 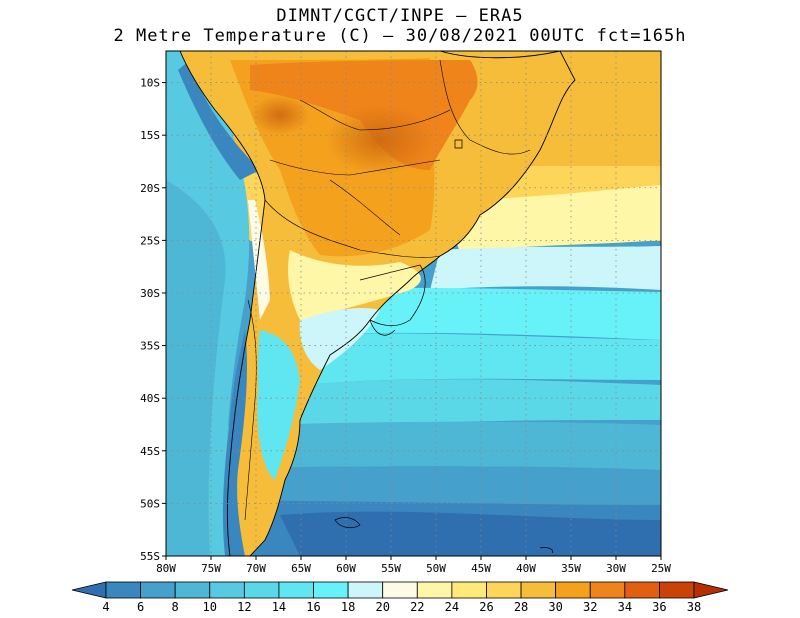 What do you see at coordinates (526, 568) in the screenshot?
I see `lon-label: 40W` at bounding box center [526, 568].